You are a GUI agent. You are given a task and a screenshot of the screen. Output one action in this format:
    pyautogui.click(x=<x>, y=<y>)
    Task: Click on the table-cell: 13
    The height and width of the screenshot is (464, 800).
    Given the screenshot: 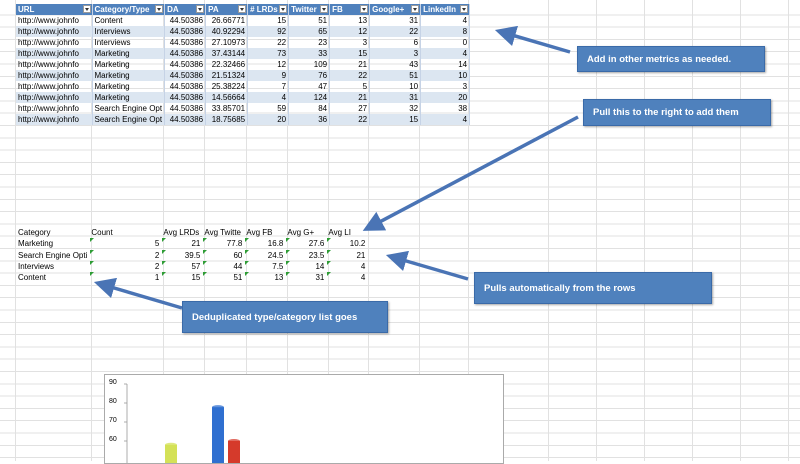 What is the action you would take?
    pyautogui.click(x=350, y=20)
    